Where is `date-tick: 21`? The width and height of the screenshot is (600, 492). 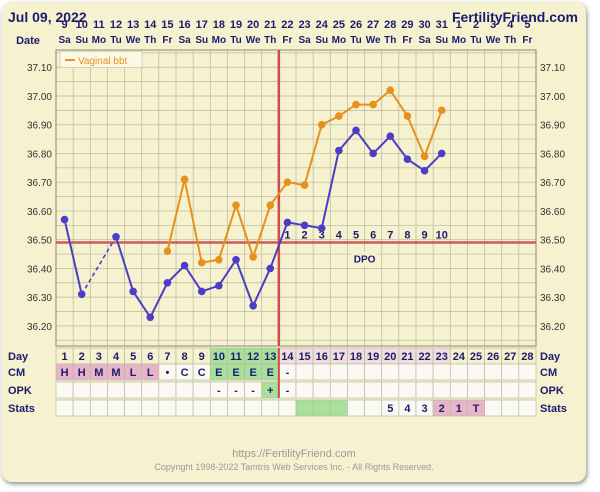
date-tick: 21 is located at coordinates (270, 25).